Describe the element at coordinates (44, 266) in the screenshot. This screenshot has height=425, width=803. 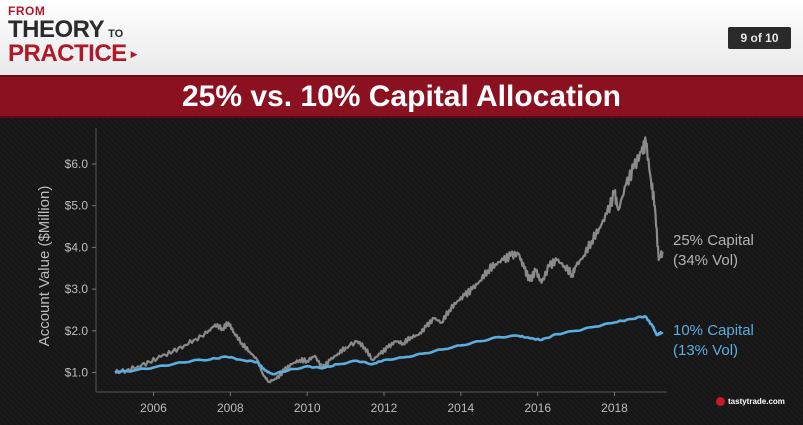
I see `y-axis-label: Account Value ($Million)` at that location.